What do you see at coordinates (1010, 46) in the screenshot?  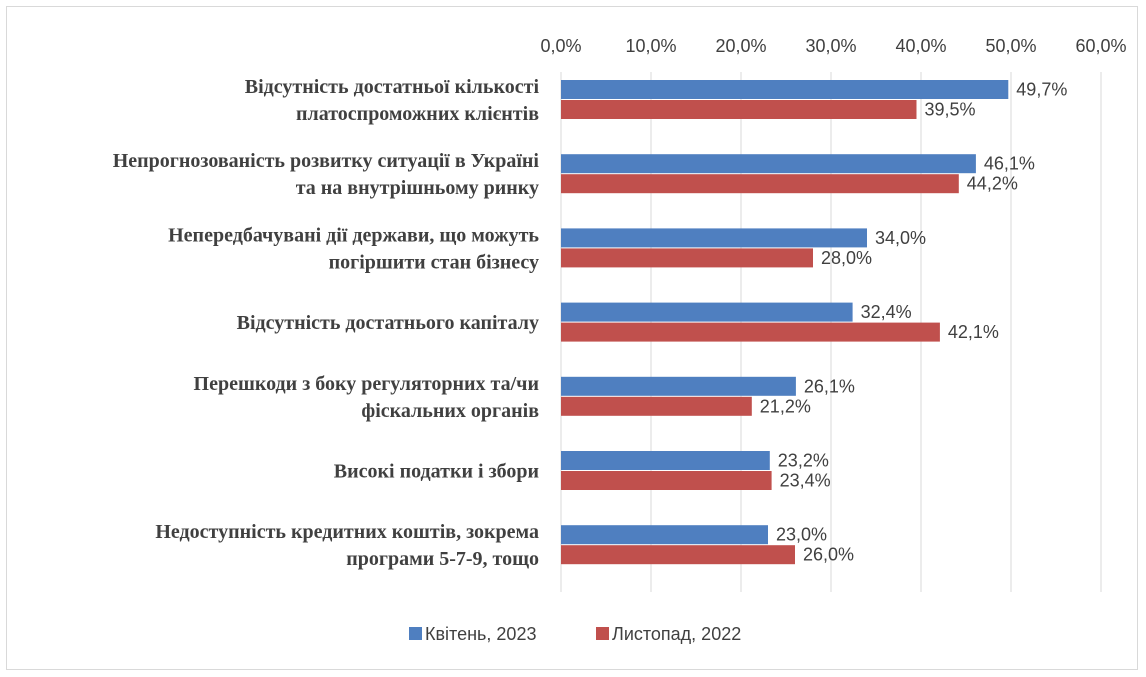 I see `x-tick-label: 50,0%` at bounding box center [1010, 46].